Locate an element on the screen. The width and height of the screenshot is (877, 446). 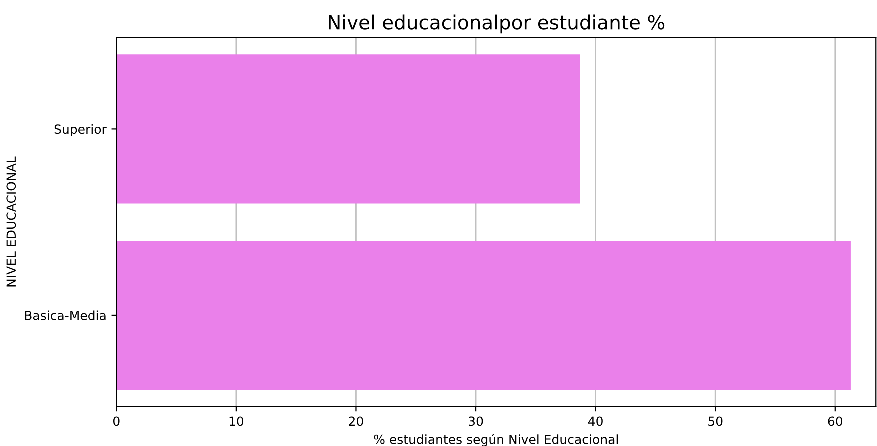
x-tick-label: 0 is located at coordinates (116, 421).